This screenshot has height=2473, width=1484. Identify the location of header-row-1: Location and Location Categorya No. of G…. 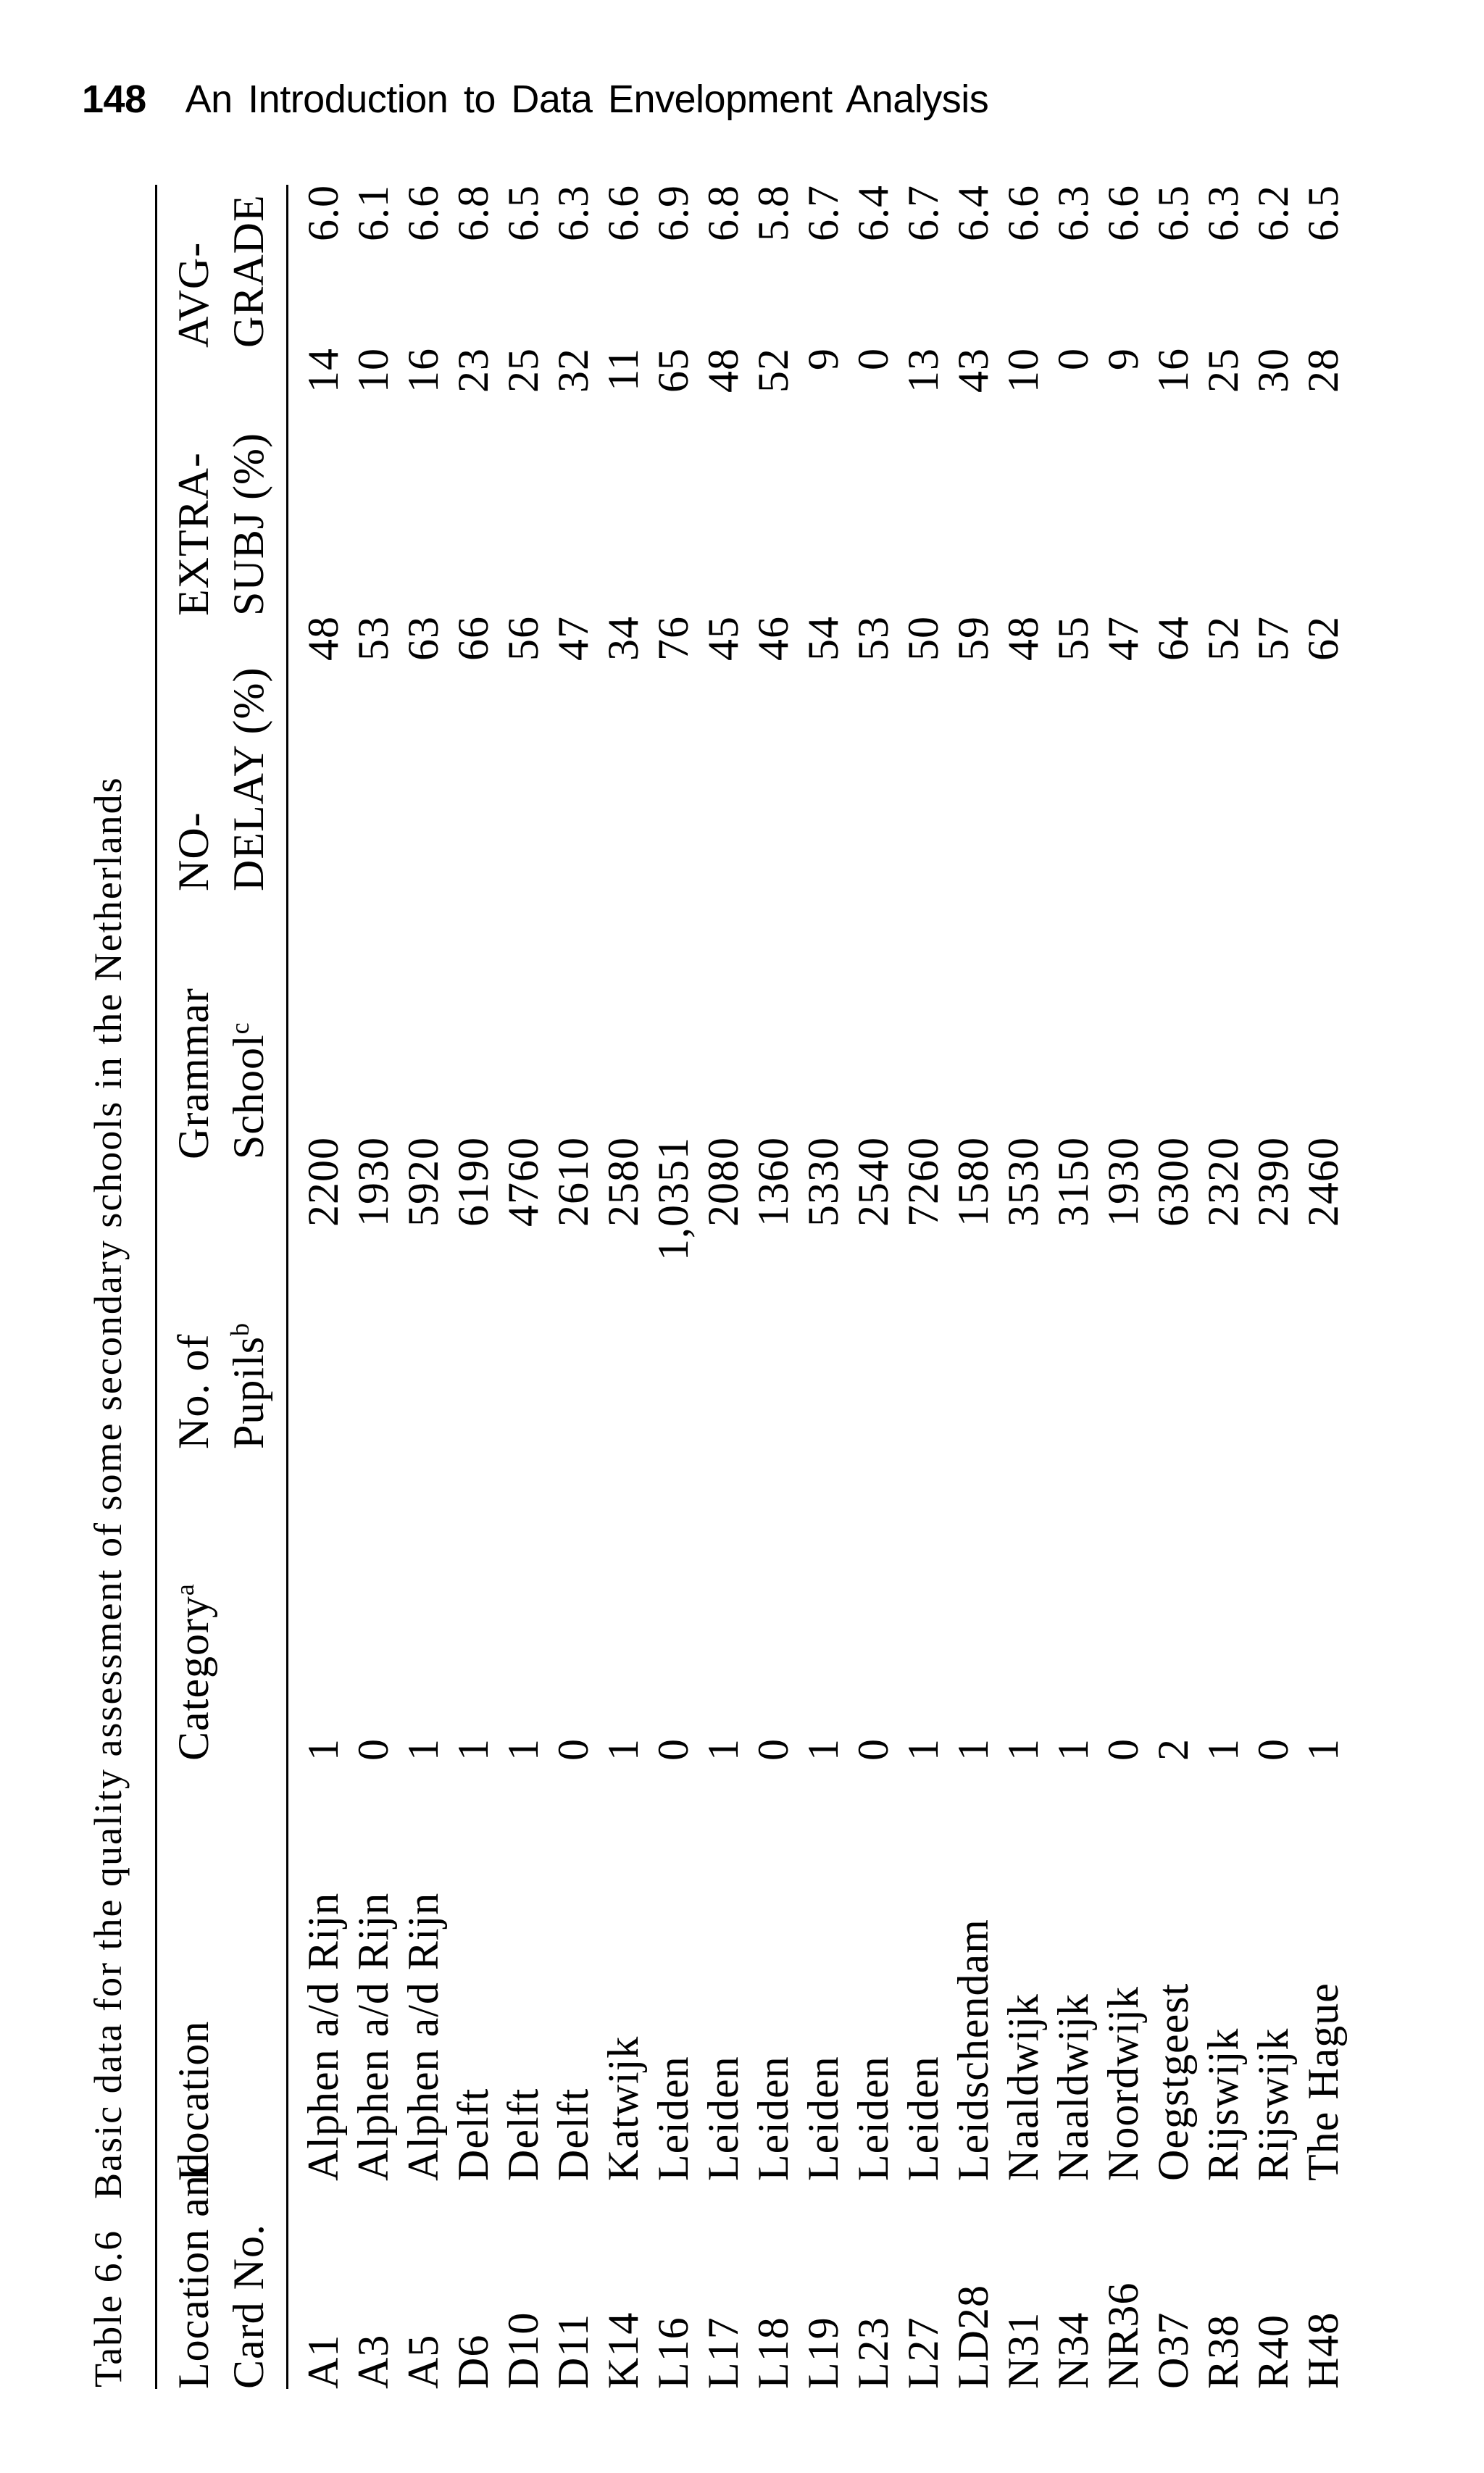
(191, 1287).